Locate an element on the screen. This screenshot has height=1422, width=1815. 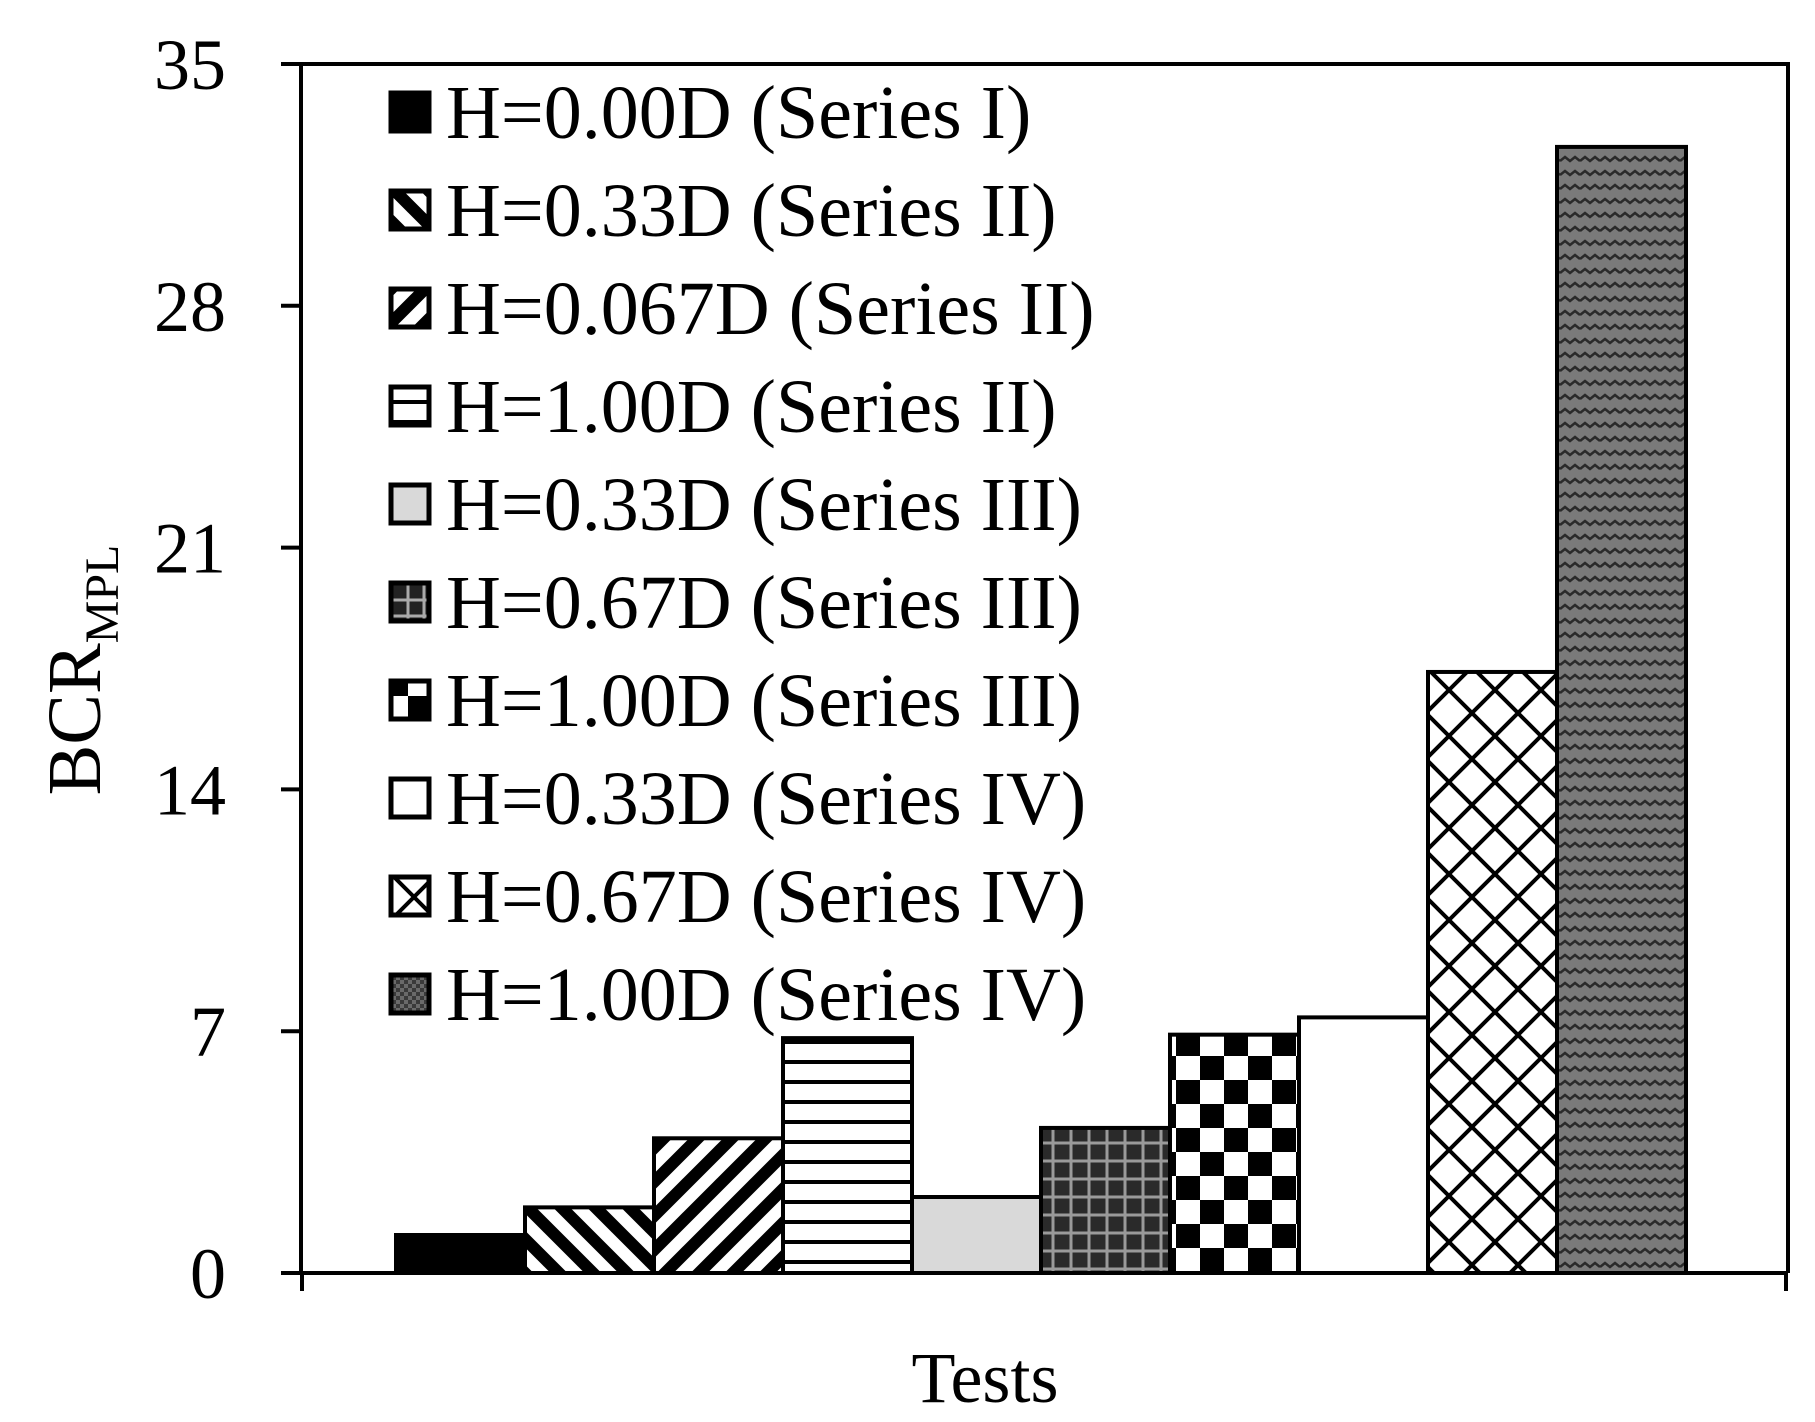
y-axis-title: BCRMPL is located at coordinates (81, 670).